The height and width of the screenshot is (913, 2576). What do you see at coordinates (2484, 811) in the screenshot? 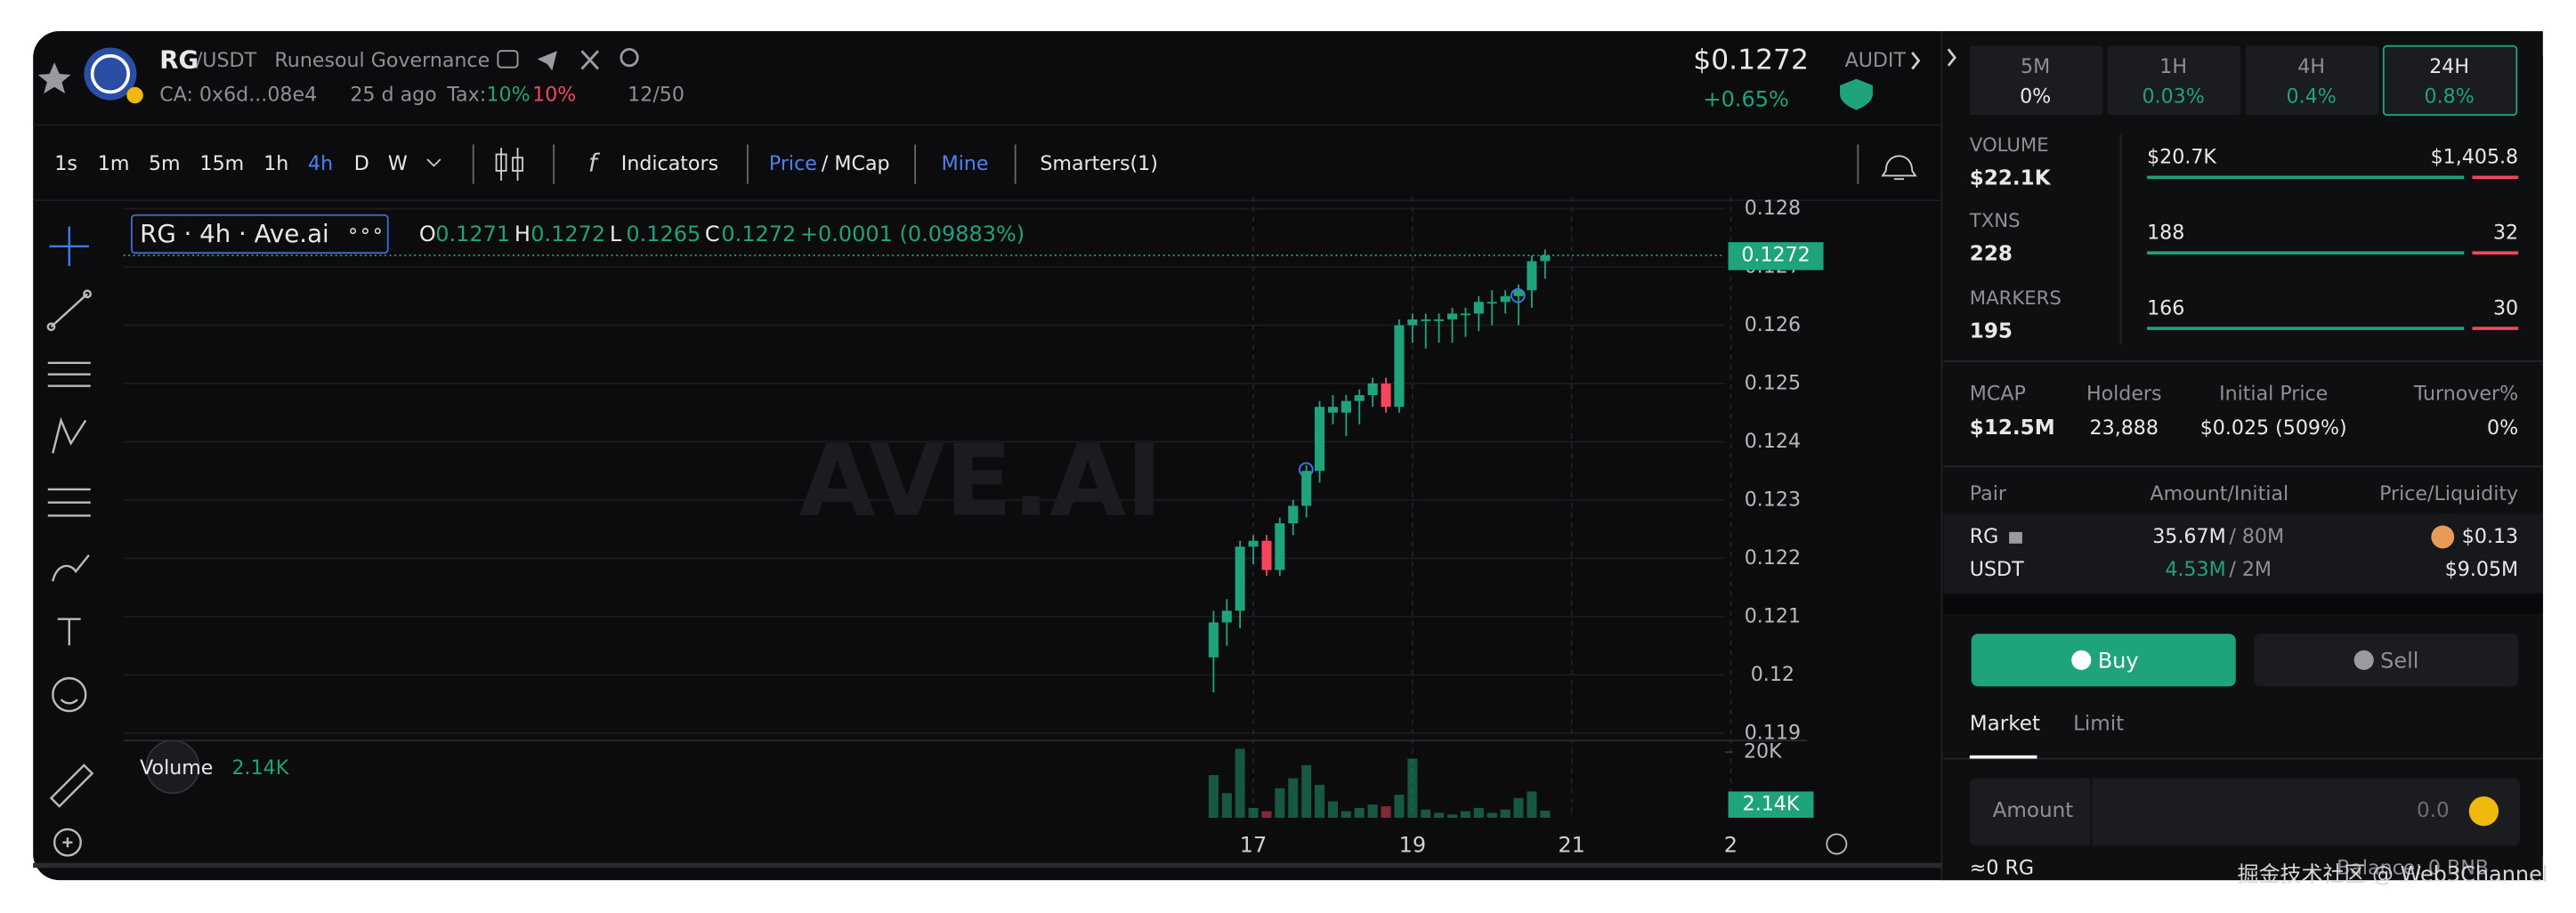
I see `bnb-icon` at bounding box center [2484, 811].